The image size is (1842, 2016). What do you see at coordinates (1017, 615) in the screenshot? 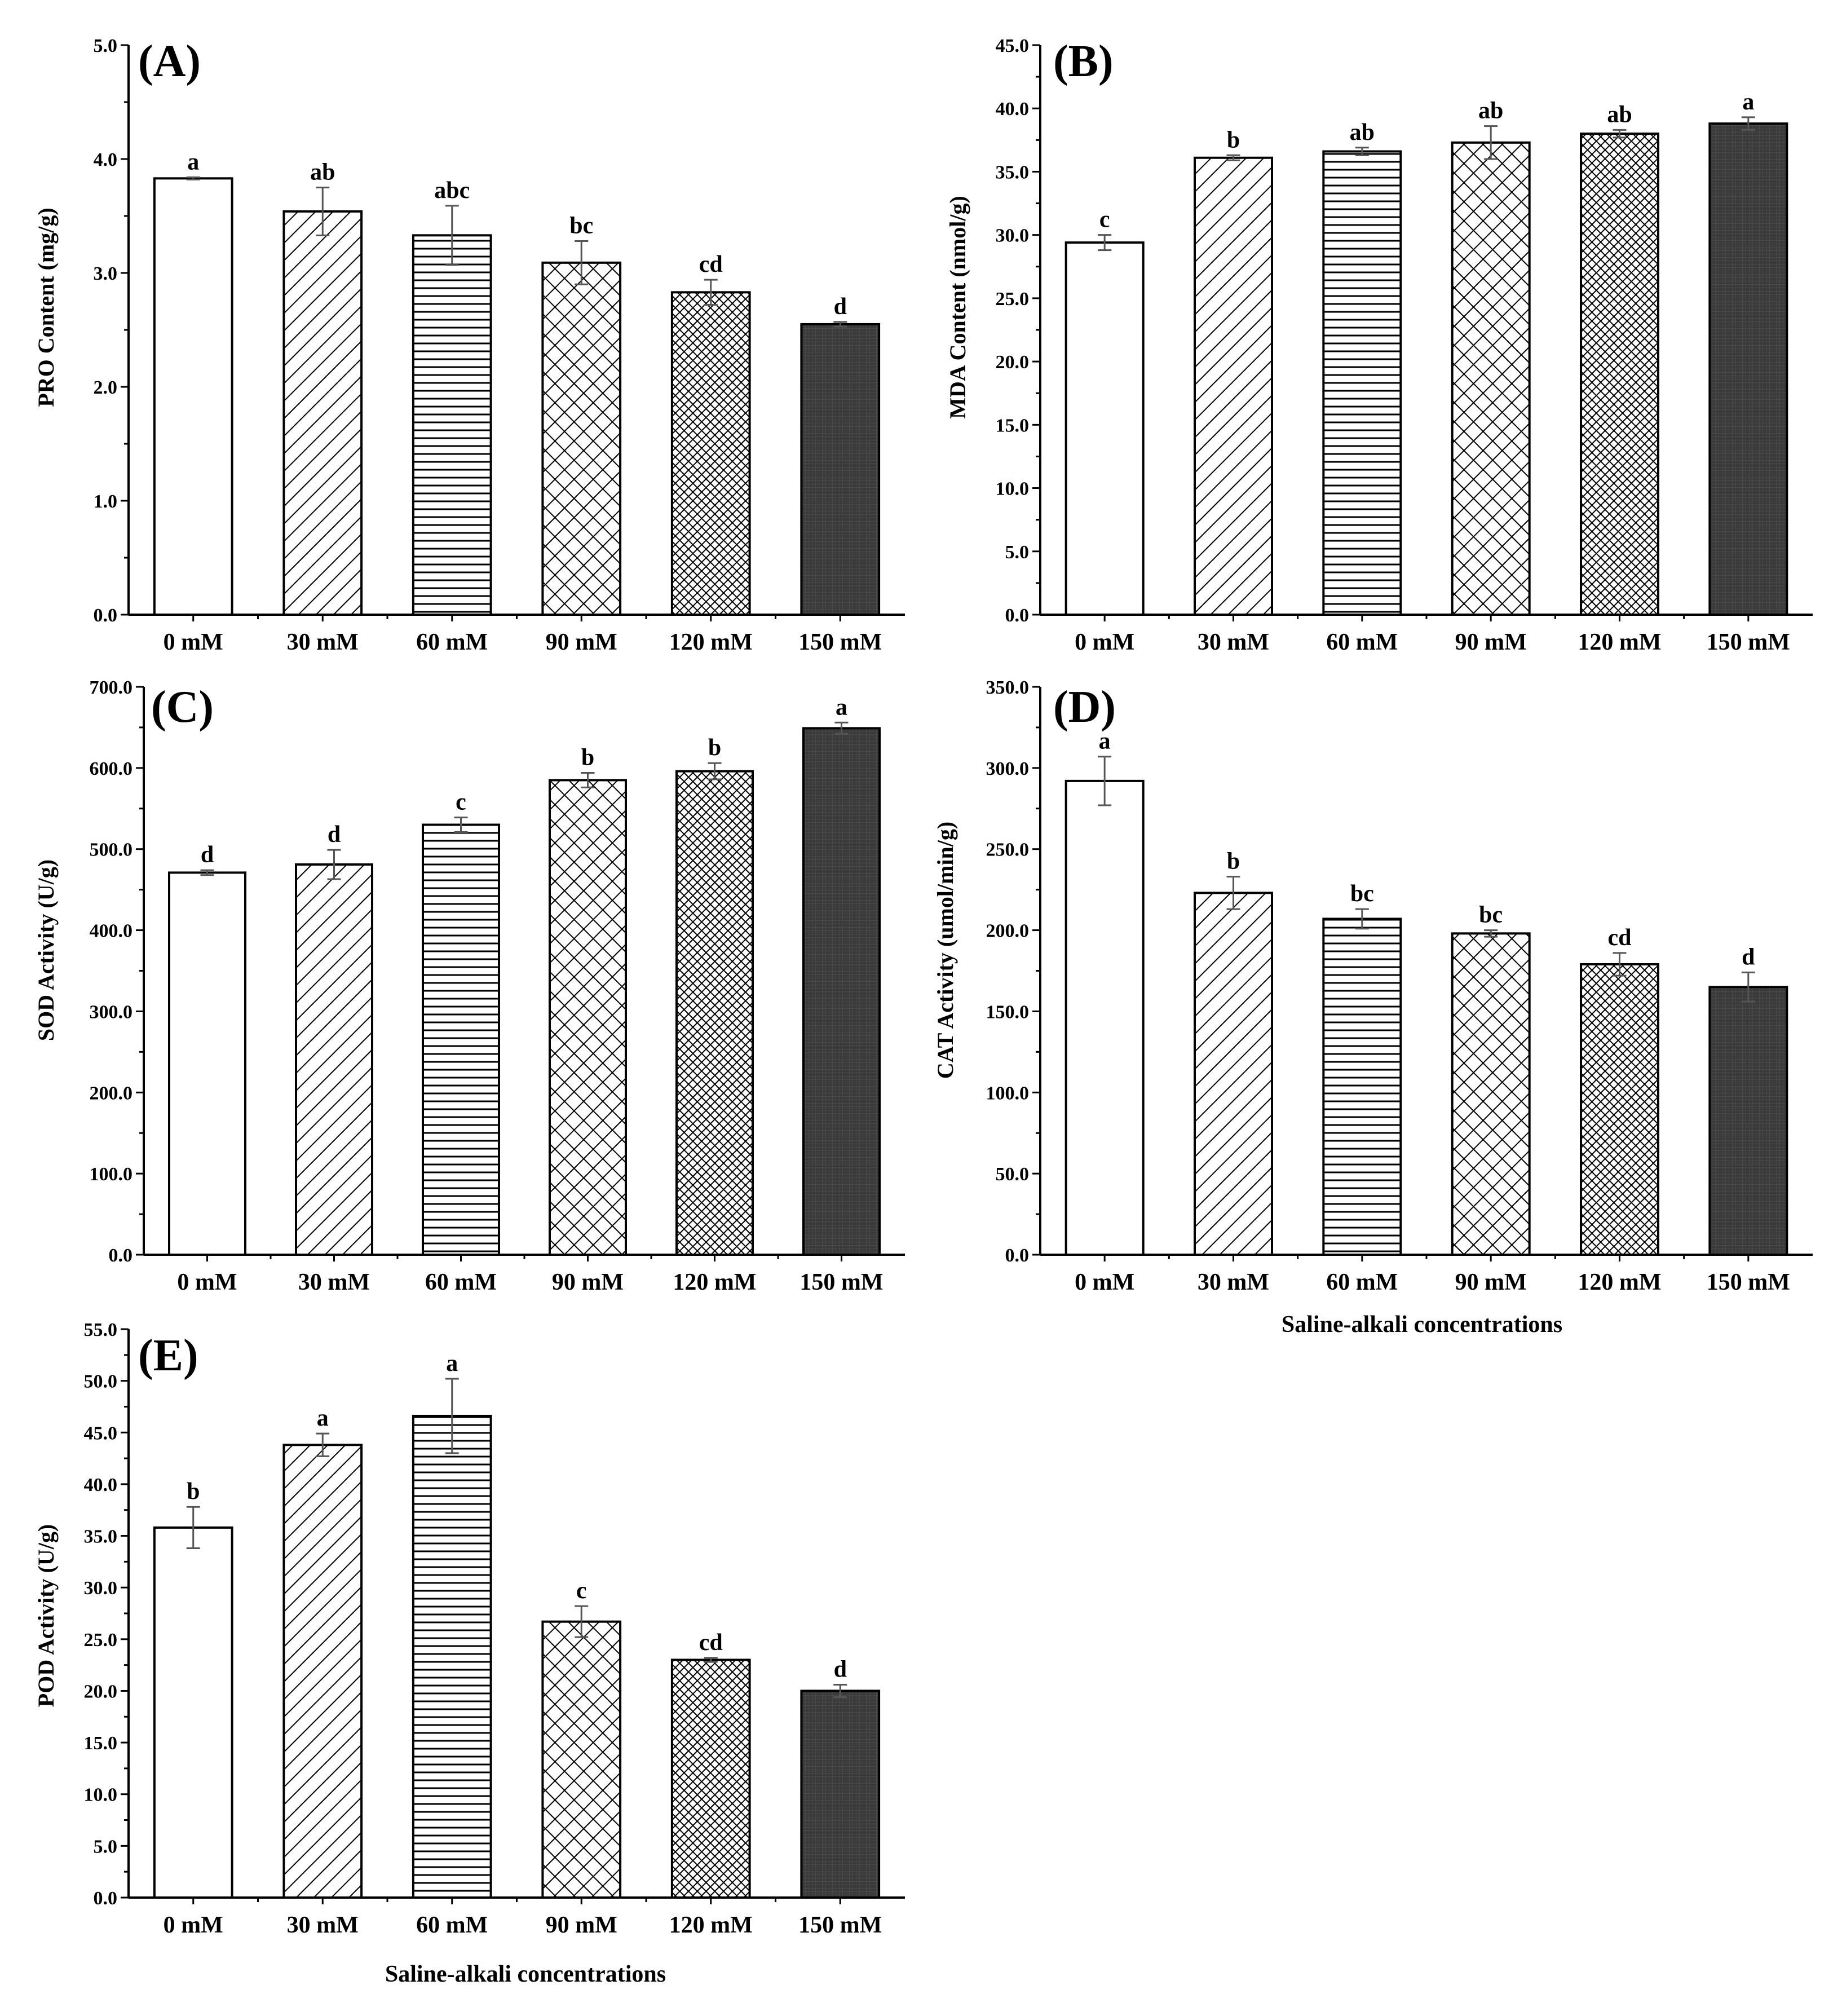
I see `y-tick-label-B: 0.0` at bounding box center [1017, 615].